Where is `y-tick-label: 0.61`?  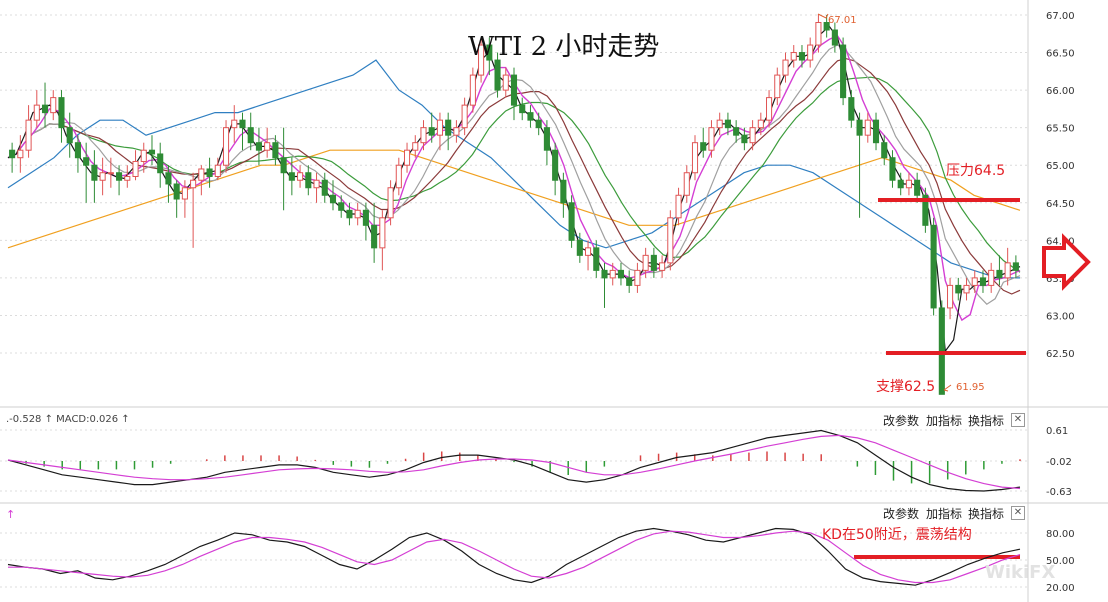 y-tick-label: 0.61 is located at coordinates (1057, 431).